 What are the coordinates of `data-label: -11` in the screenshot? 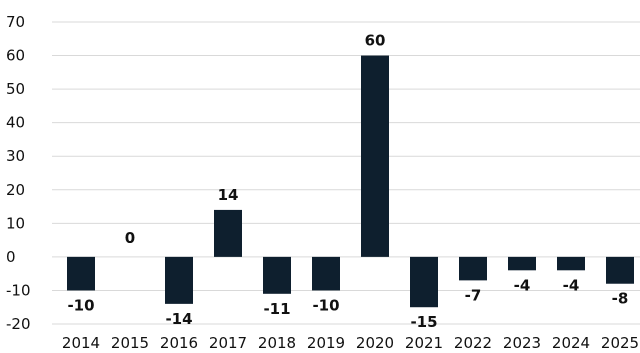 It's located at (276, 309).